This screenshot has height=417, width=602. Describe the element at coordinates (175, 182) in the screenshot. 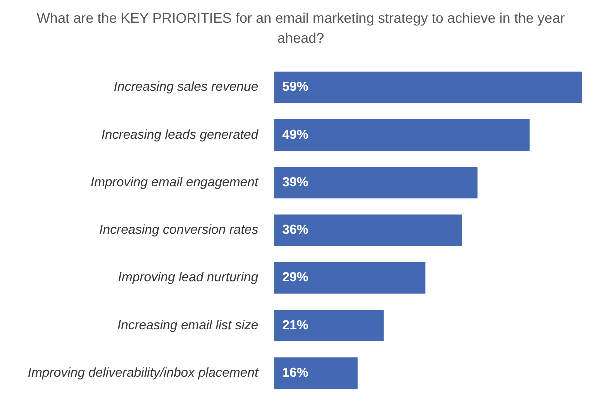

I see `y-tick-label: Improving email engagement` at that location.